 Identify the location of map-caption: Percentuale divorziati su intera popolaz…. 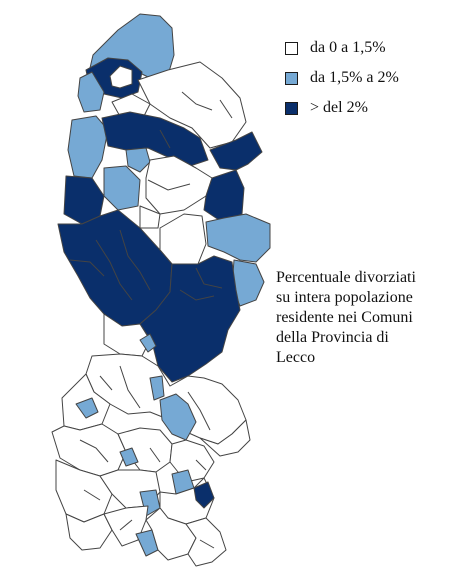
(372, 318).